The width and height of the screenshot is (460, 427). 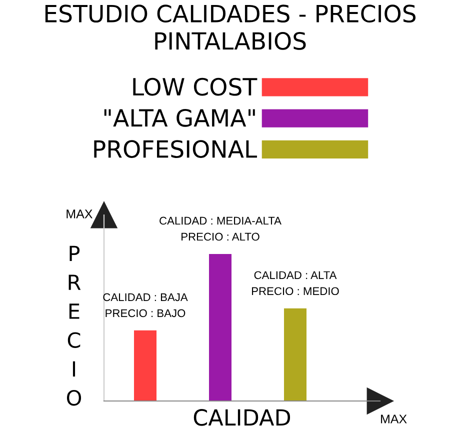 I want to click on annotation: CALIDAD : BAJA PRECIO : BAJO, so click(x=145, y=305).